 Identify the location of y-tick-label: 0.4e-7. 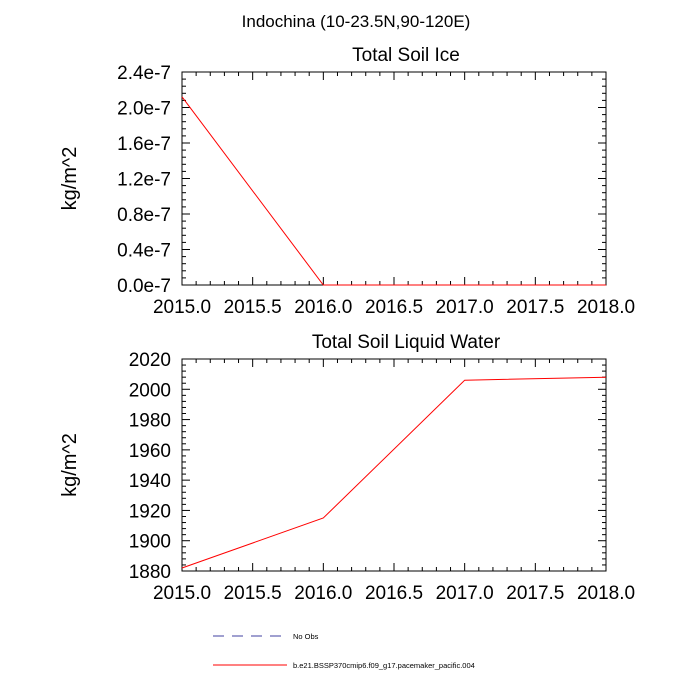
(144, 251).